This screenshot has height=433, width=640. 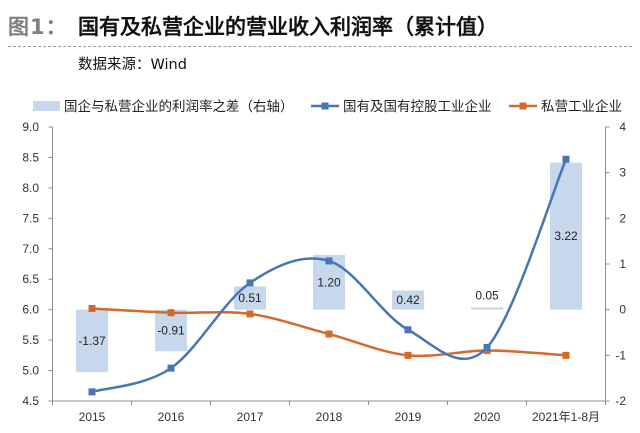 I want to click on legend-marker-private, so click(x=523, y=106).